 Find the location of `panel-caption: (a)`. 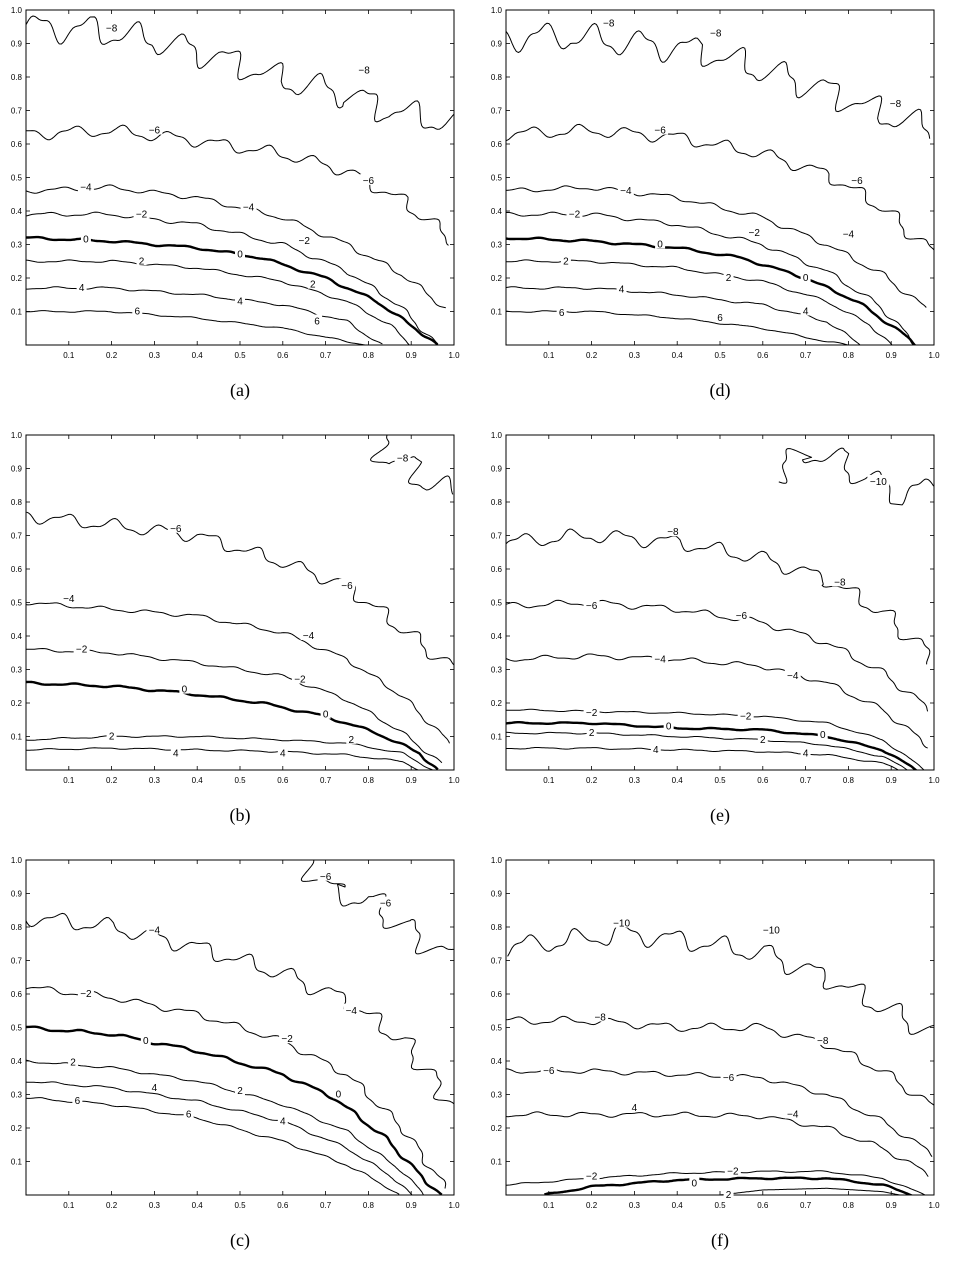

panel-caption: (a) is located at coordinates (240, 390).